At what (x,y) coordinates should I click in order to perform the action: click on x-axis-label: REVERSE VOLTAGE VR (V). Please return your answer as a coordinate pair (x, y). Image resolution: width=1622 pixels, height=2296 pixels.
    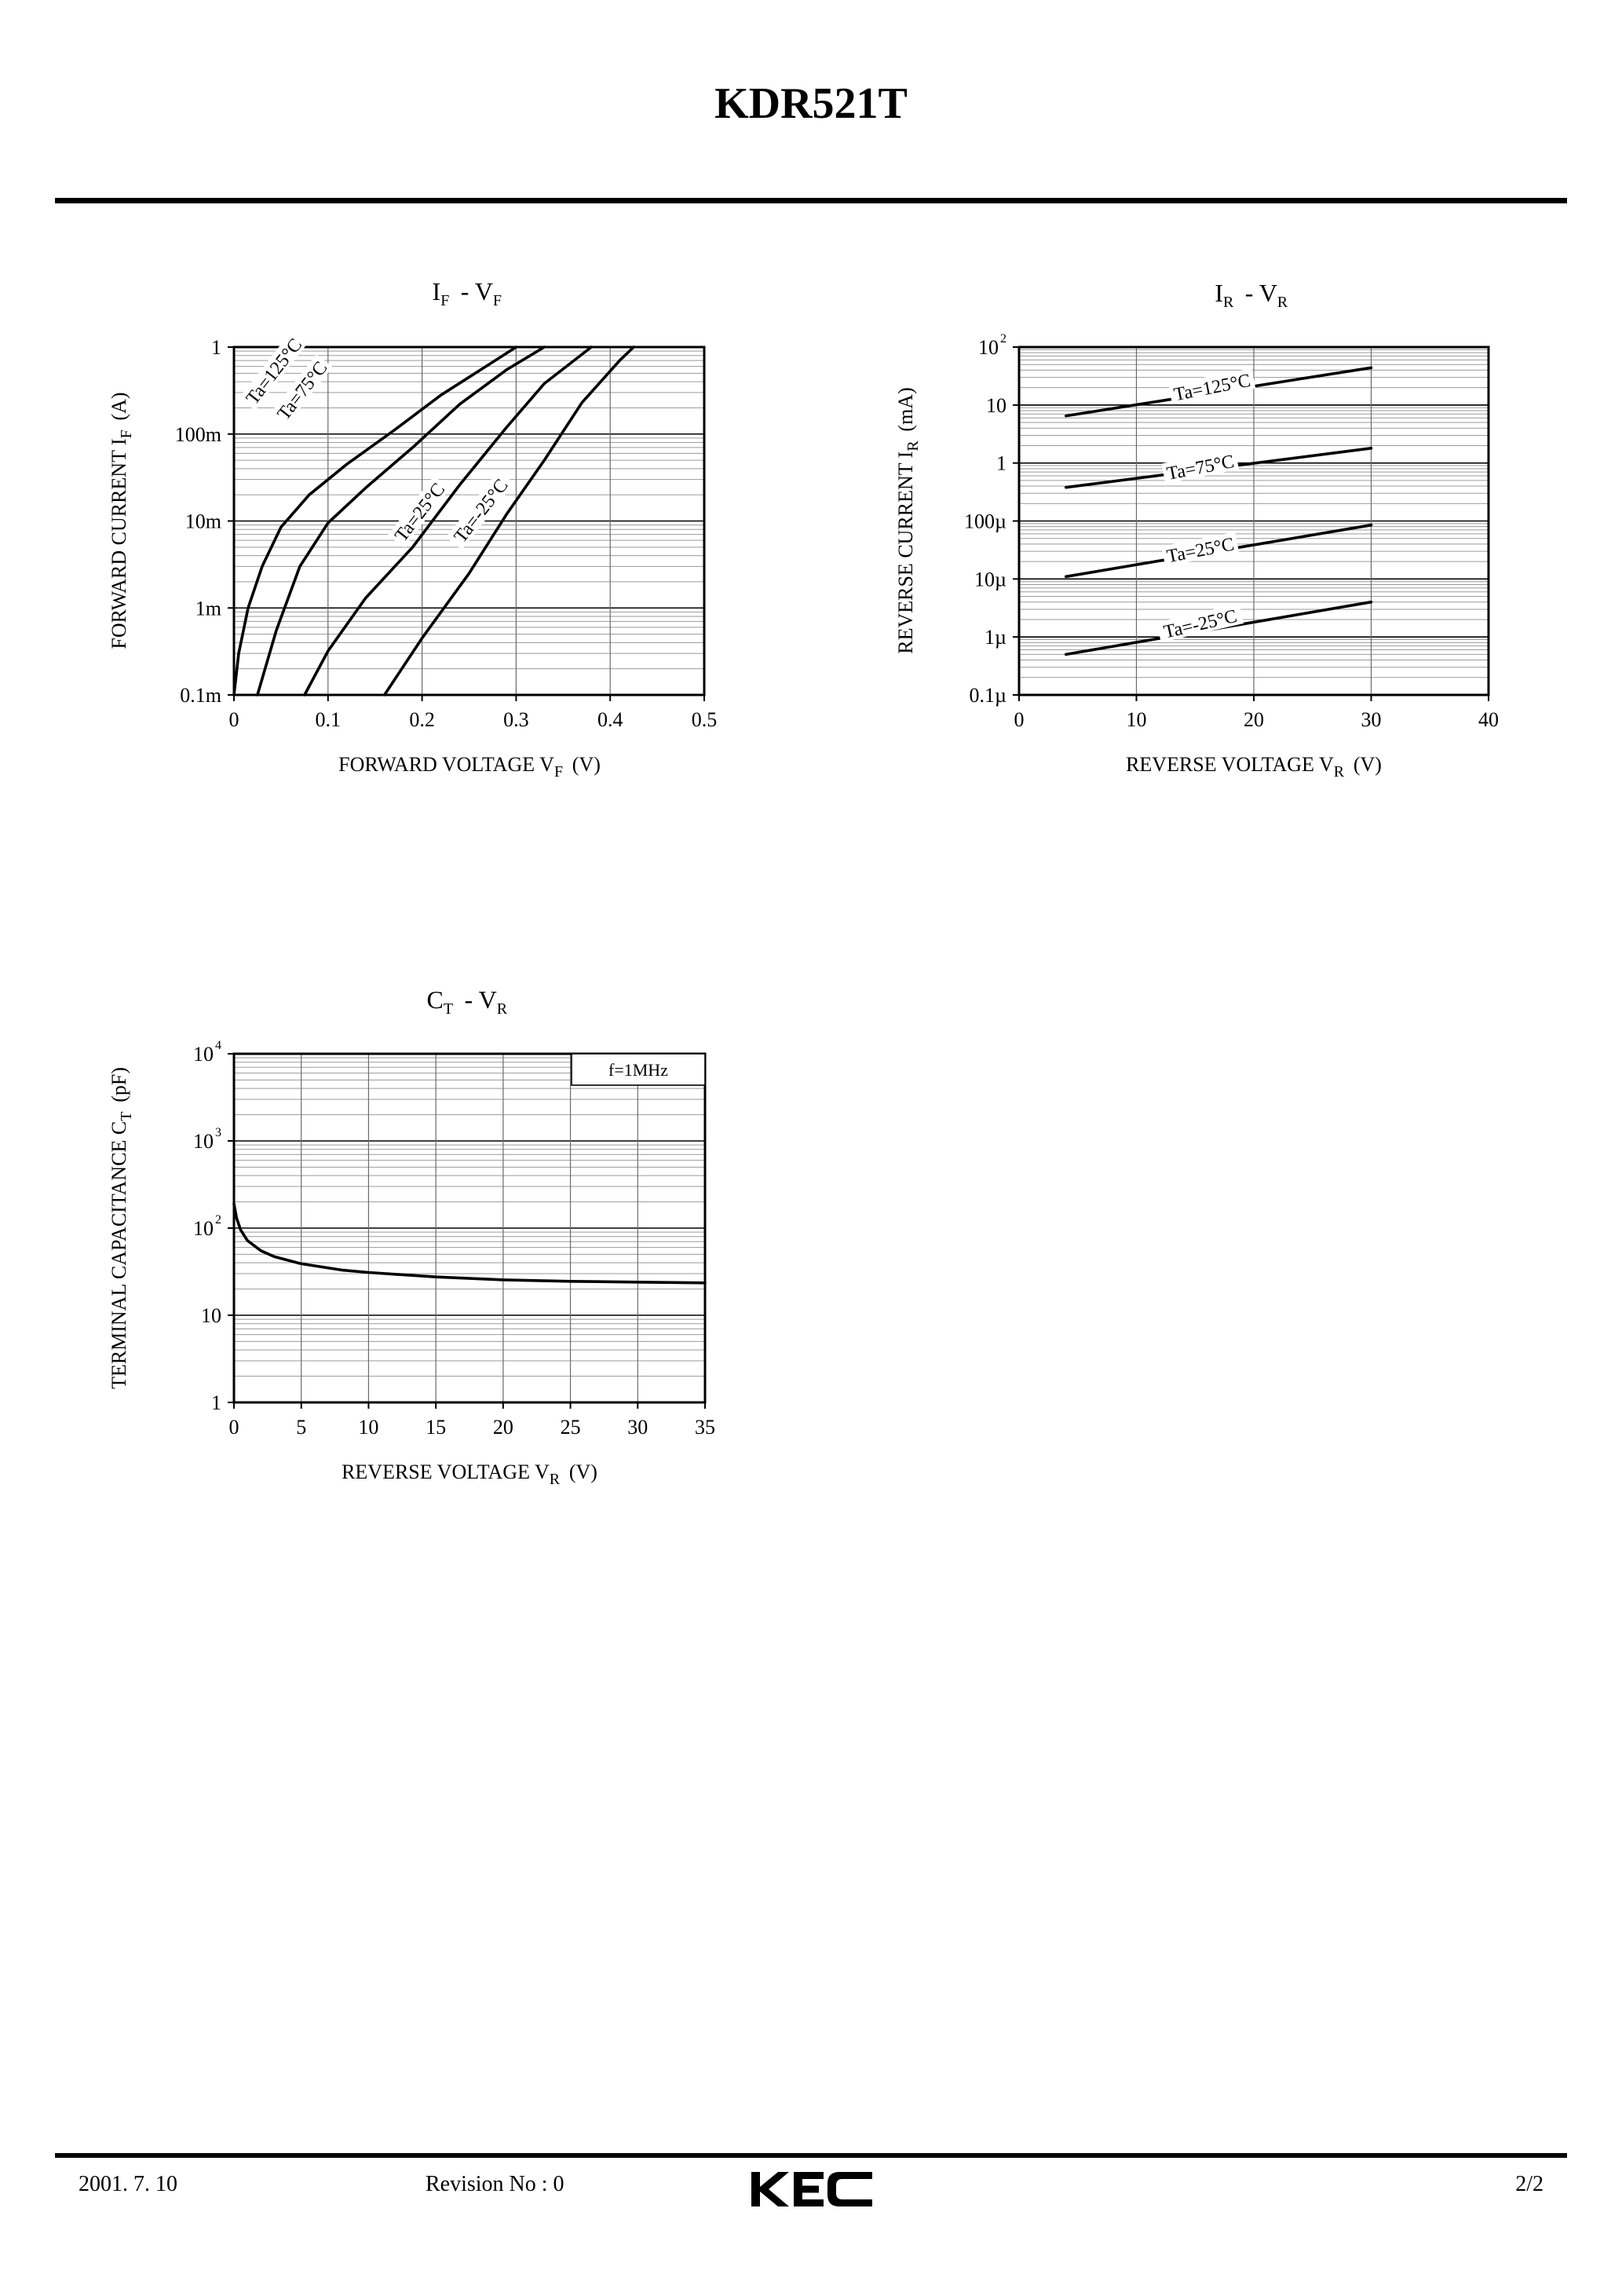
    Looking at the image, I should click on (470, 1475).